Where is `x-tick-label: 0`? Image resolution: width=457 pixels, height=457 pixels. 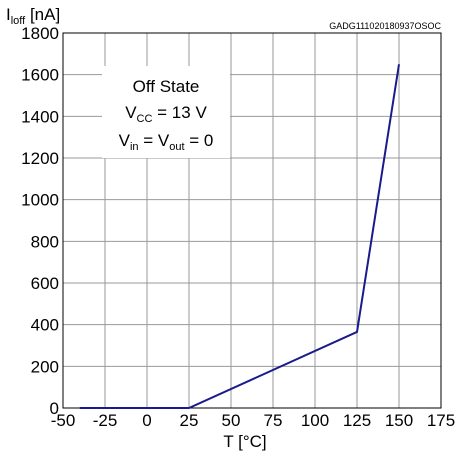 x-tick-label: 0 is located at coordinates (146, 420).